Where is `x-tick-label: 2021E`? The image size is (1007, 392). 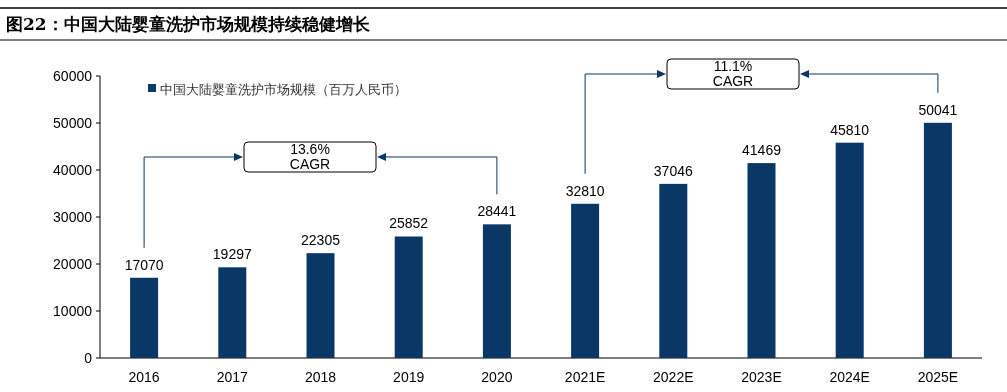 x-tick-label: 2021E is located at coordinates (585, 377).